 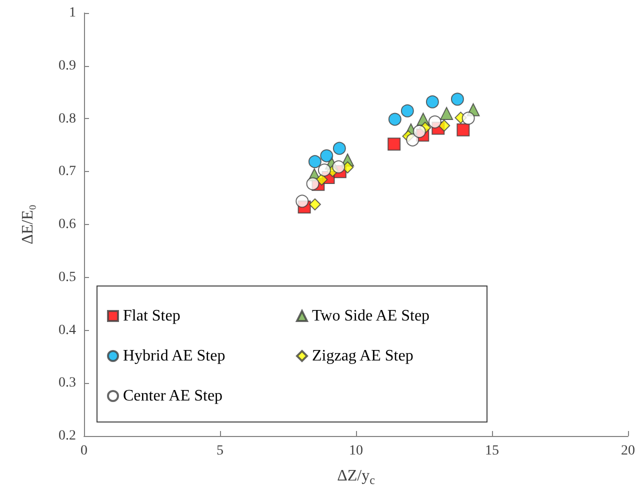 I want to click on y-tick-label: 0.4, so click(x=67, y=330).